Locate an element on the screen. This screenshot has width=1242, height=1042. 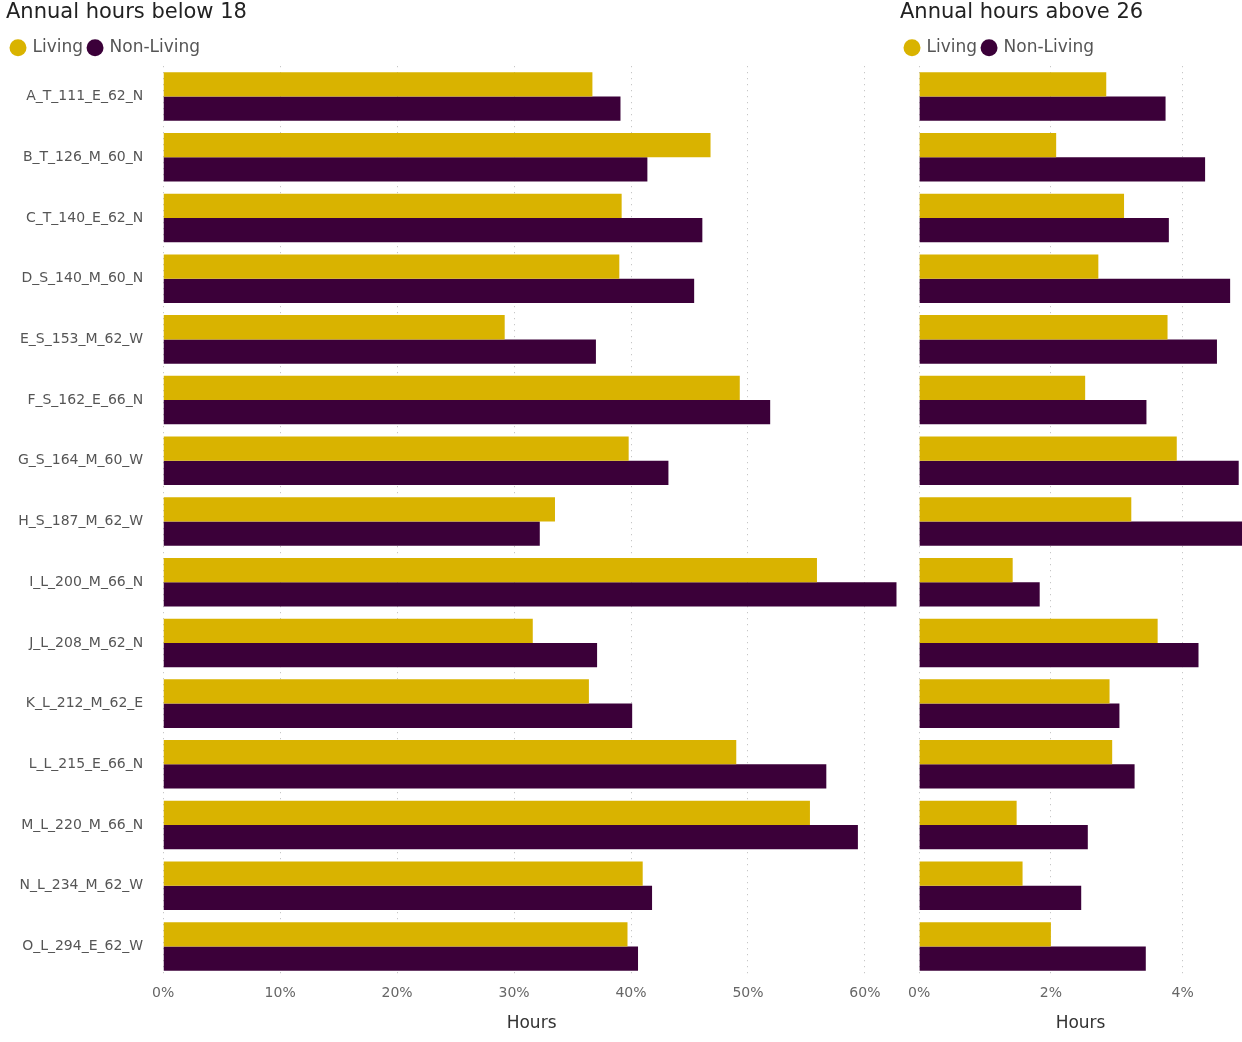
y-tick-label: A_T_111_E_62_N is located at coordinates (85, 95).